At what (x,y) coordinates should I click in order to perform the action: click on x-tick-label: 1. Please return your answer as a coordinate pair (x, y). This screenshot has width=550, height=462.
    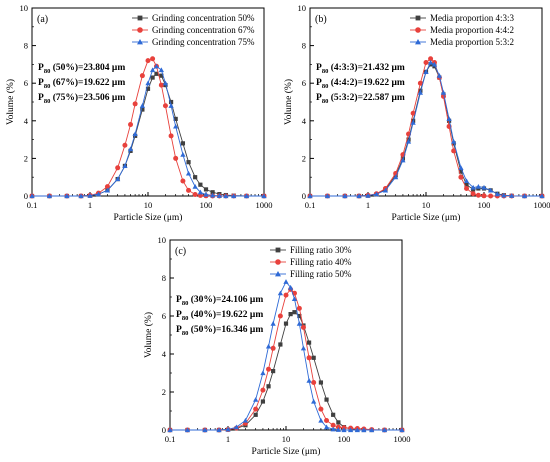
    Looking at the image, I should click on (368, 205).